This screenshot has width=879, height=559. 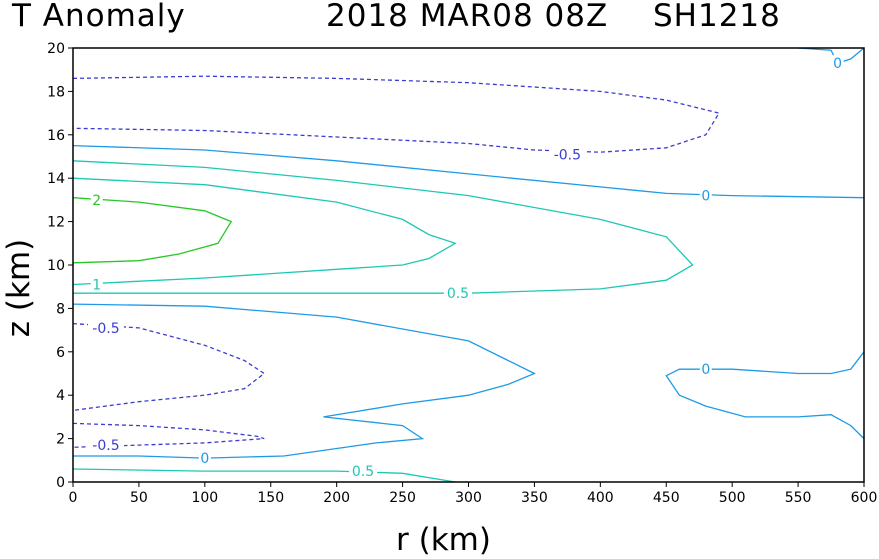 I want to click on y-tick-label-18: 18, so click(x=56, y=92).